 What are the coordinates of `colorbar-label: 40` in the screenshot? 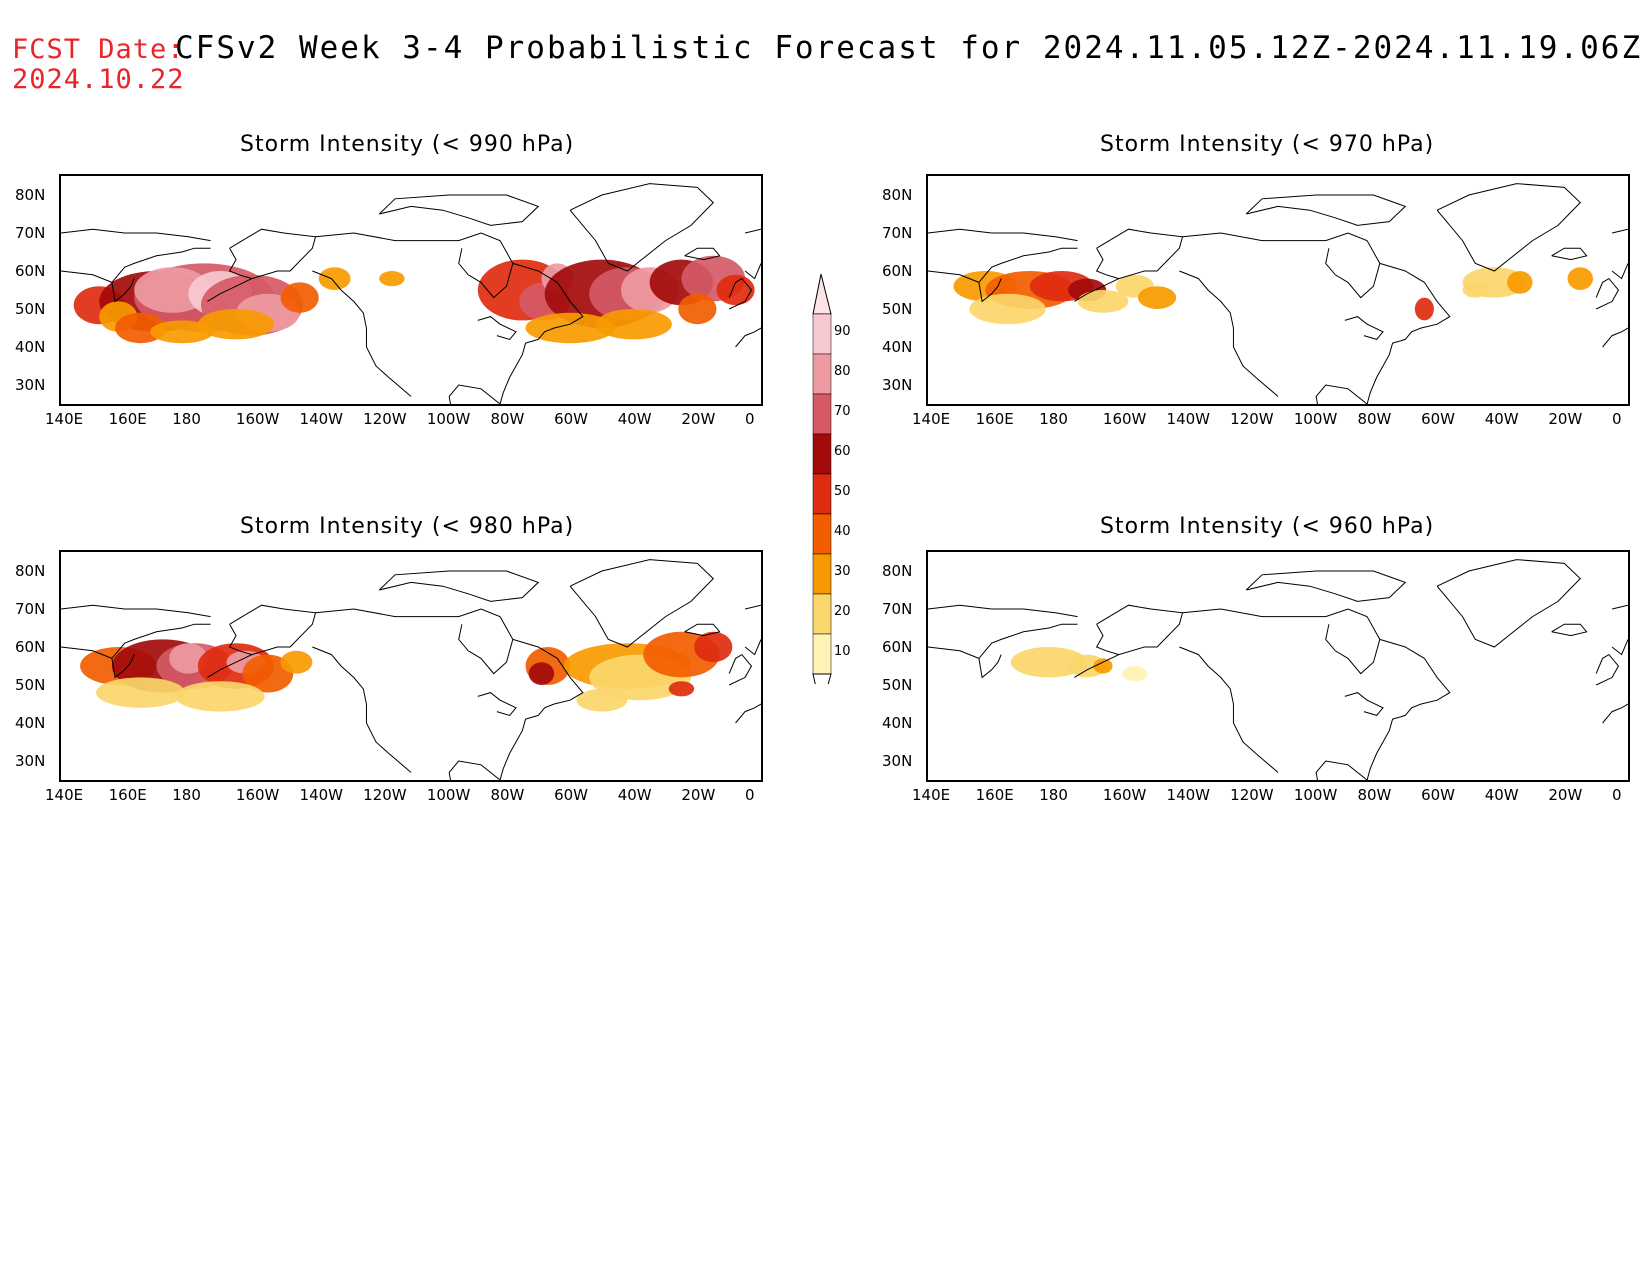 It's located at (842, 531).